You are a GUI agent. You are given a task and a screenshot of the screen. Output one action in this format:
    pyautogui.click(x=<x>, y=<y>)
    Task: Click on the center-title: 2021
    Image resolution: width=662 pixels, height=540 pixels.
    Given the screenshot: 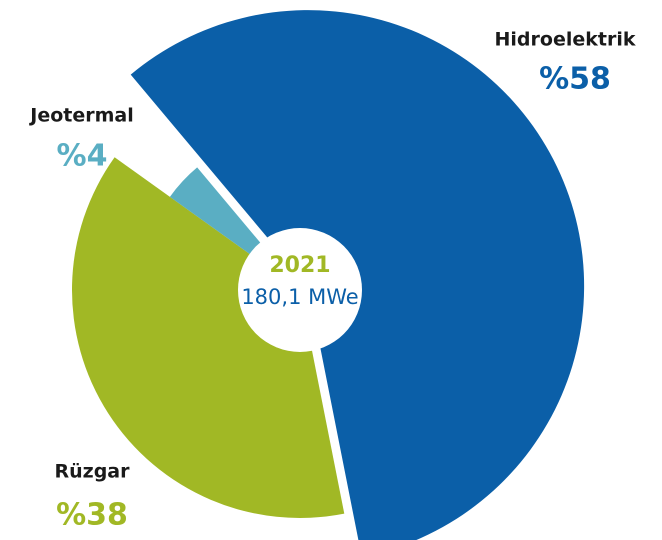 What is the action you would take?
    pyautogui.click(x=299, y=265)
    